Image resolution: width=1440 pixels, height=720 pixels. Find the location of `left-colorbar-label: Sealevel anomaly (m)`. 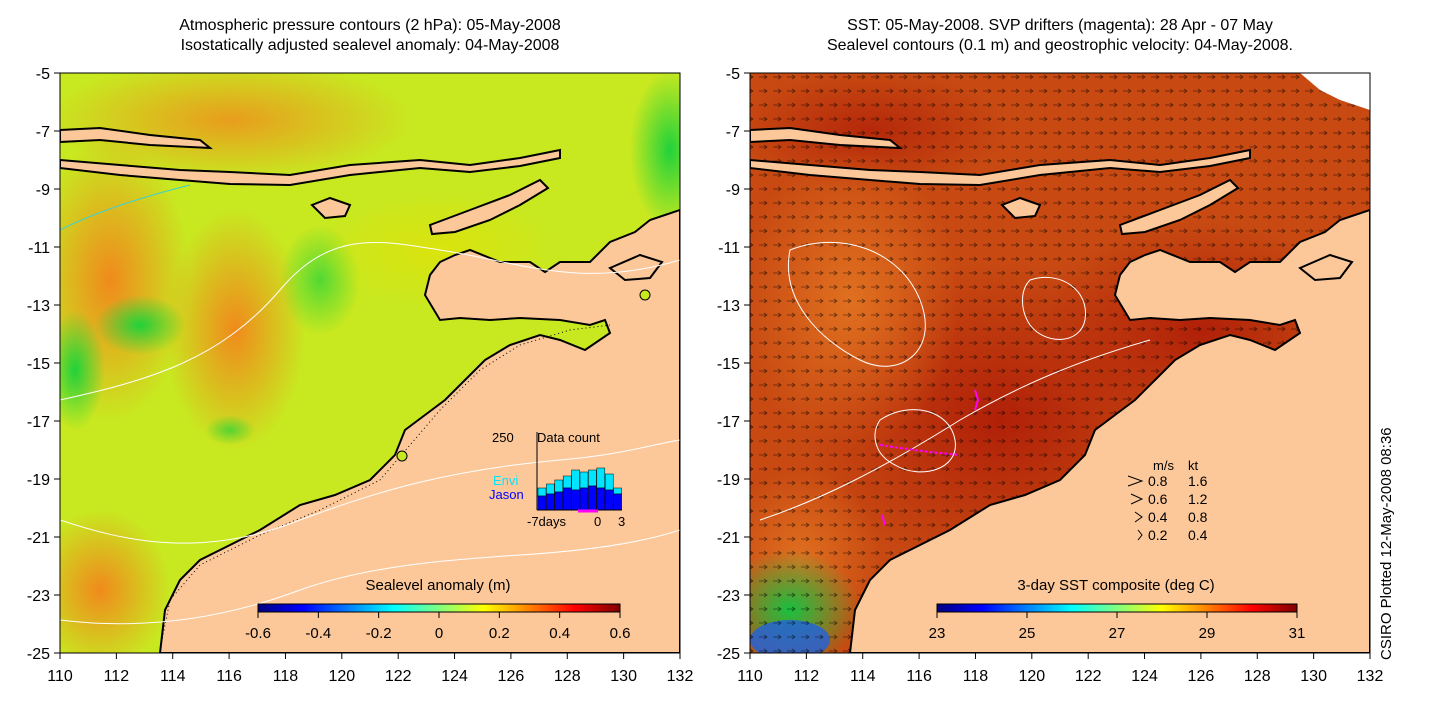

left-colorbar-label: Sealevel anomaly (m) is located at coordinates (437, 585).